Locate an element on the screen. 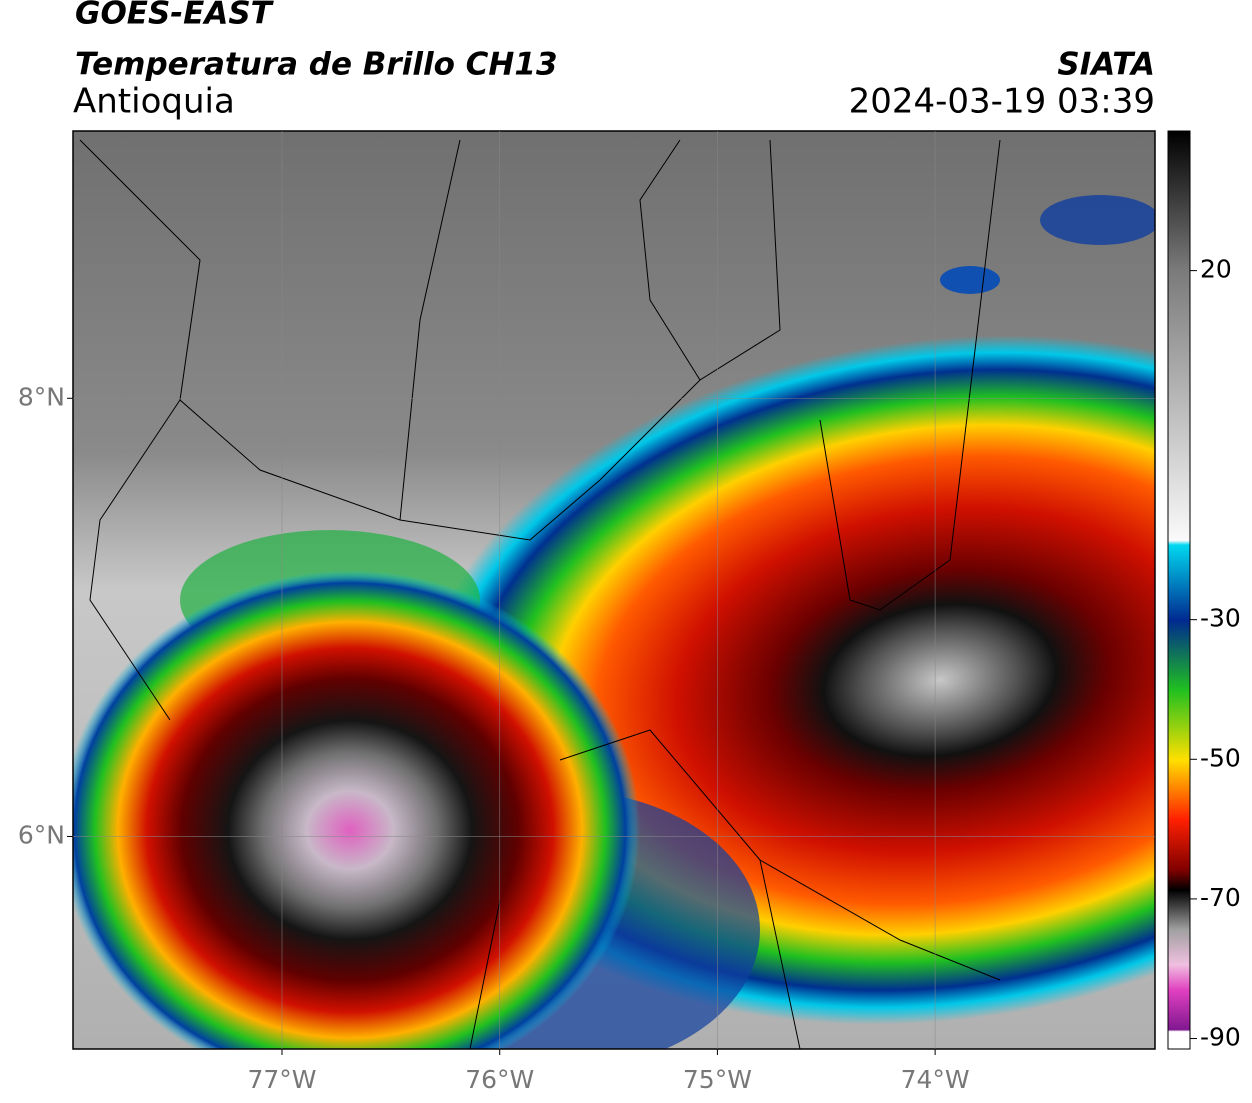 The width and height of the screenshot is (1252, 1103). source: SIATA is located at coordinates (1106, 65).